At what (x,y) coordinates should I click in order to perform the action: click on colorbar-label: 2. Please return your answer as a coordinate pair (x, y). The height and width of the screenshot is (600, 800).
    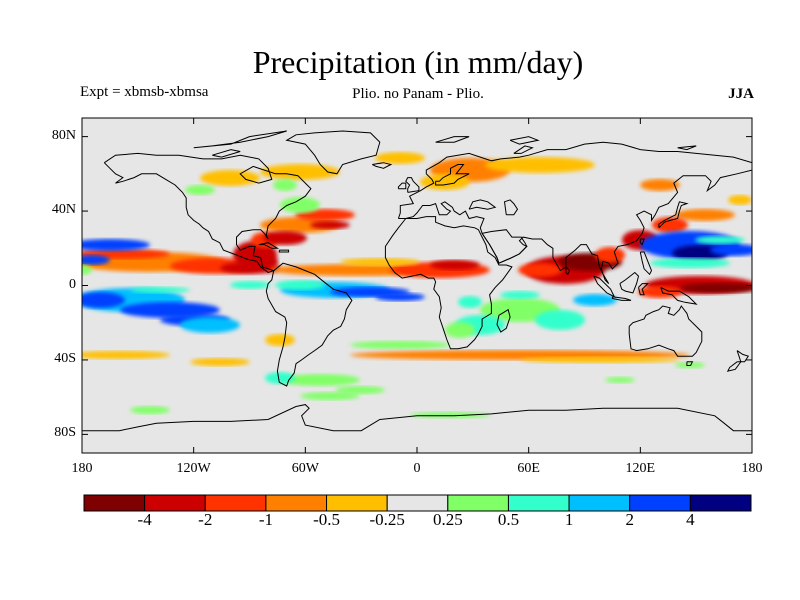
    Looking at the image, I should click on (629, 519).